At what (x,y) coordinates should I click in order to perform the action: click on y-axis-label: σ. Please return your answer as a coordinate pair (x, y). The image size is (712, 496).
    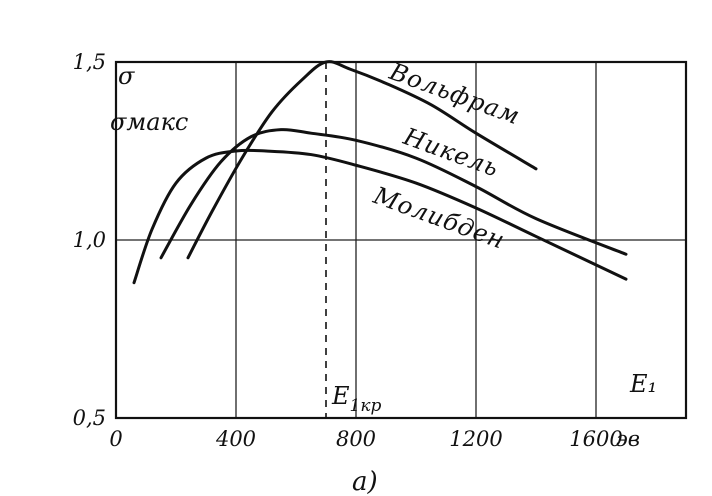
    Looking at the image, I should click on (126, 76).